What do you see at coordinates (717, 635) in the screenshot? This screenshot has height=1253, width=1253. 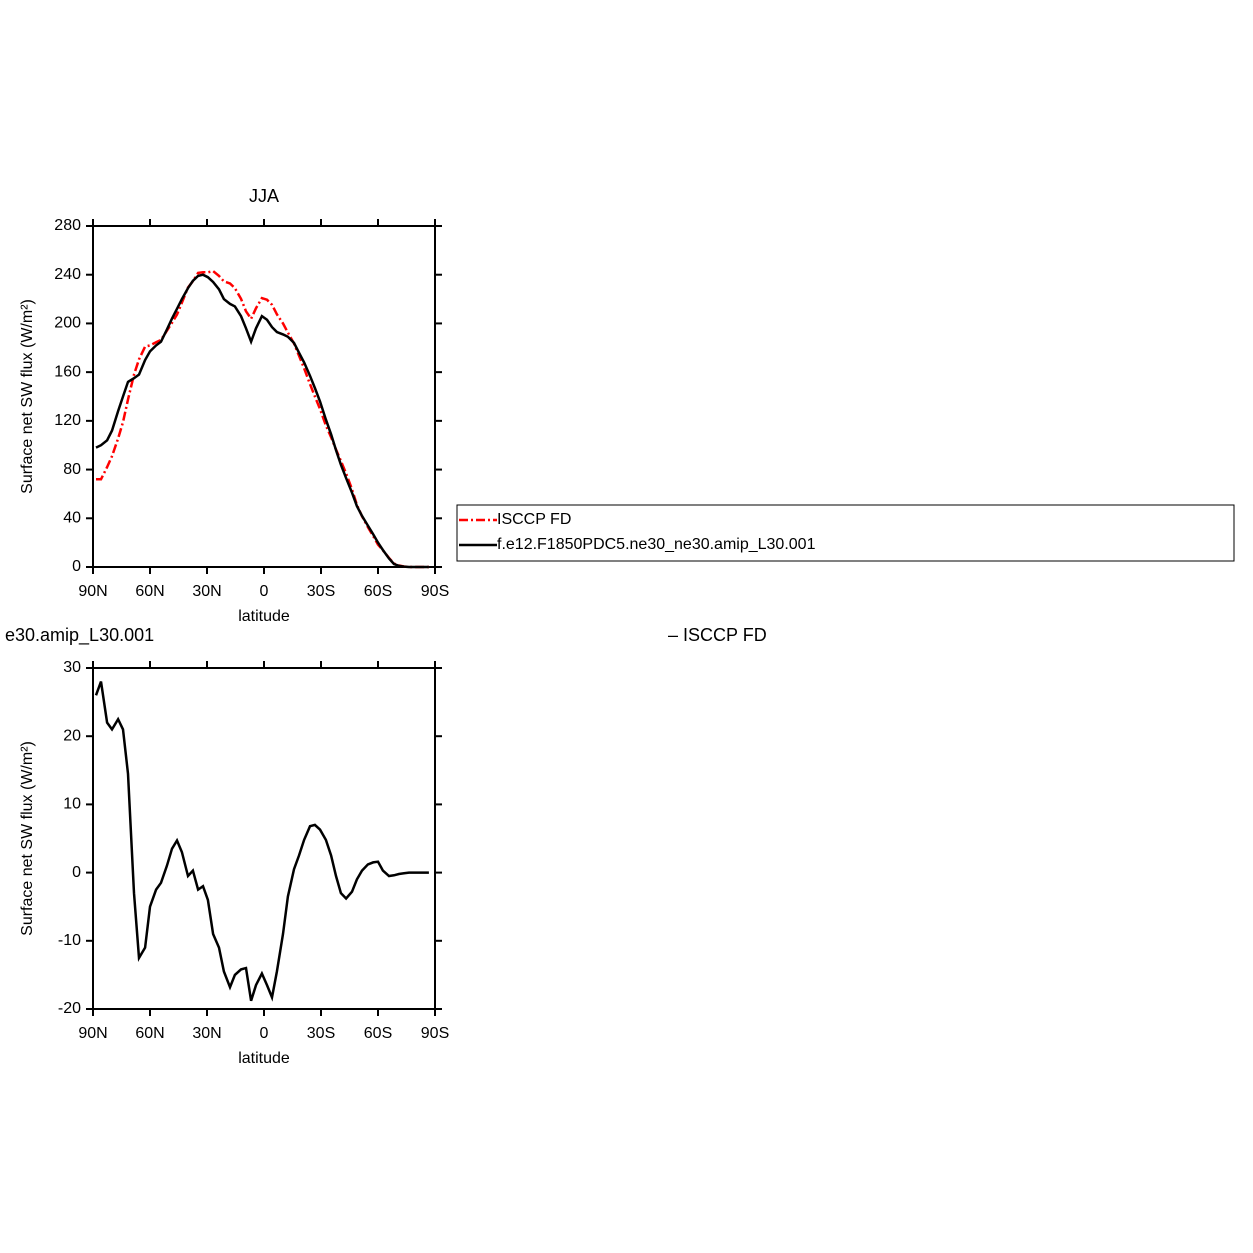 I see `right-title: – ISCCP FD` at bounding box center [717, 635].